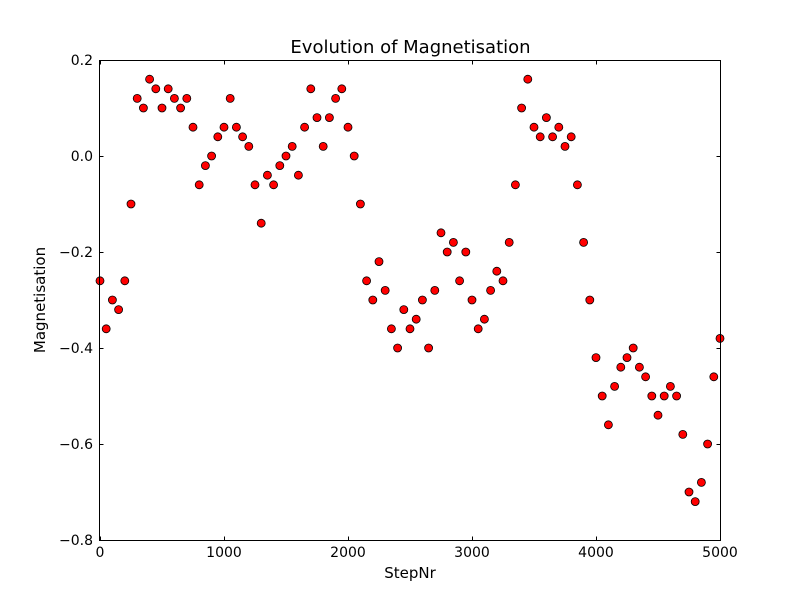 The width and height of the screenshot is (800, 604). Describe the element at coordinates (224, 553) in the screenshot. I see `x-tick-label: 1000` at that location.